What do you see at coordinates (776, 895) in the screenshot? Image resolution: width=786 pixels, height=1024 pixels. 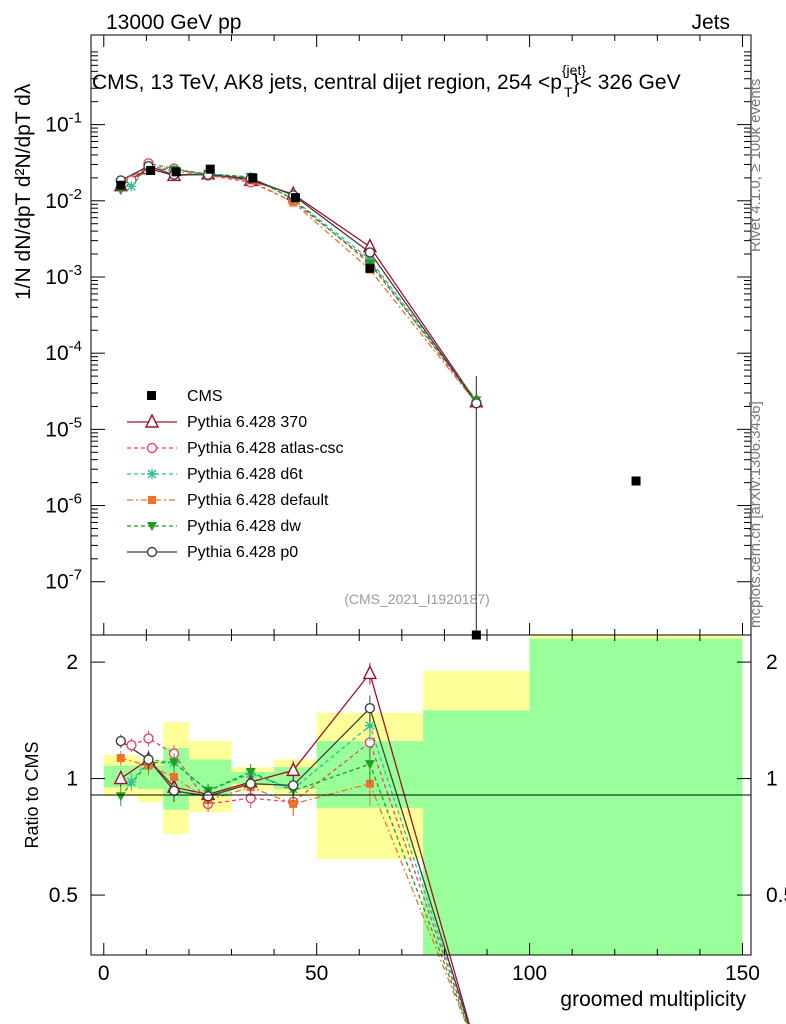 I see `ratio-y-tick-label-right-0: 0.5` at bounding box center [776, 895].